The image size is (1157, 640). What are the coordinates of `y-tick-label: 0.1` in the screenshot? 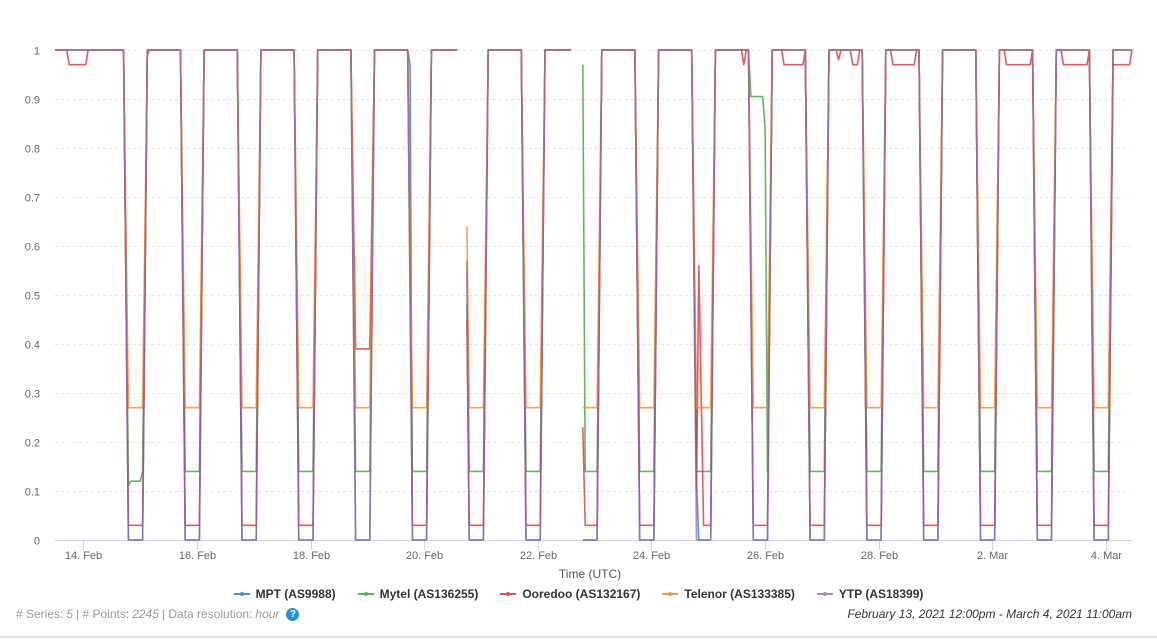 It's located at (32, 493).